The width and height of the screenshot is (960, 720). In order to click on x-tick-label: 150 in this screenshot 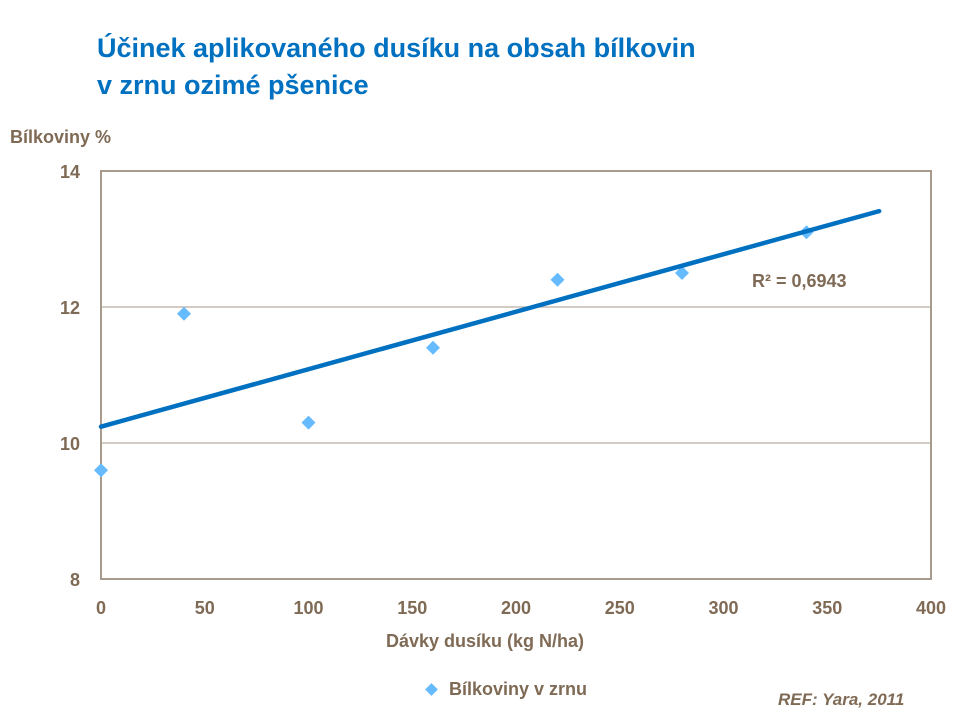, I will do `click(412, 608)`.